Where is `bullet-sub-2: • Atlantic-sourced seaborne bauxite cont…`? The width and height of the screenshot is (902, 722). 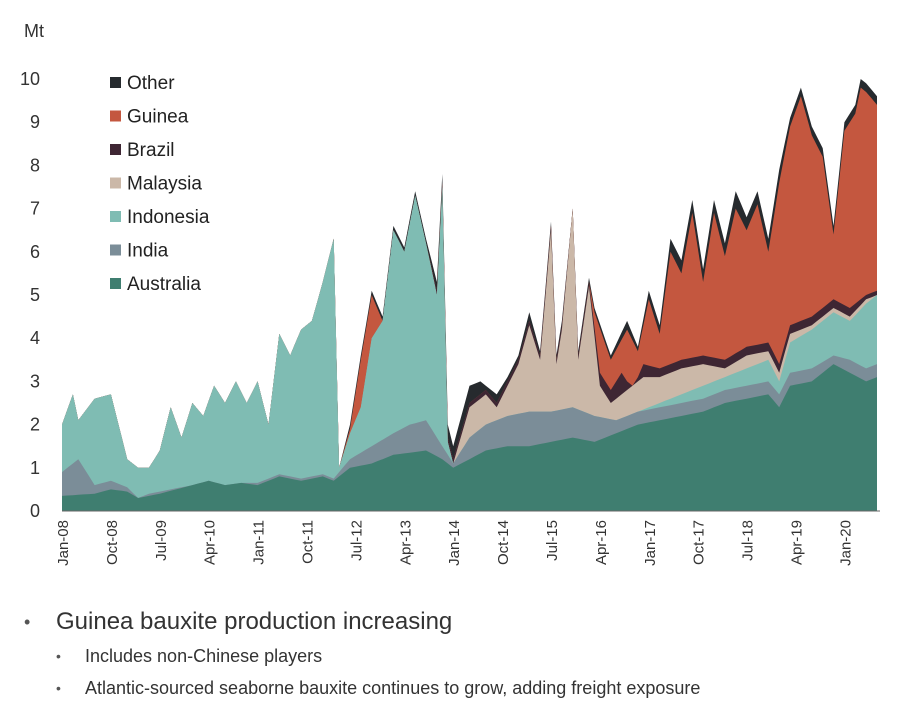 bullet-sub-2: • Atlantic-sourced seaborne bauxite cont… is located at coordinates (457, 688).